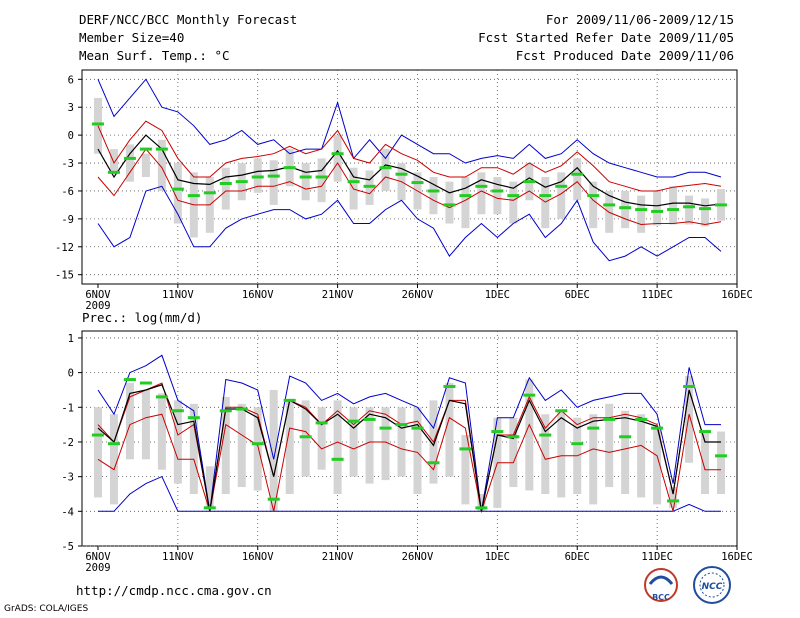  What do you see at coordinates (657, 557) in the screenshot?
I see `prec-xtick-label: 11DEC` at bounding box center [657, 557].